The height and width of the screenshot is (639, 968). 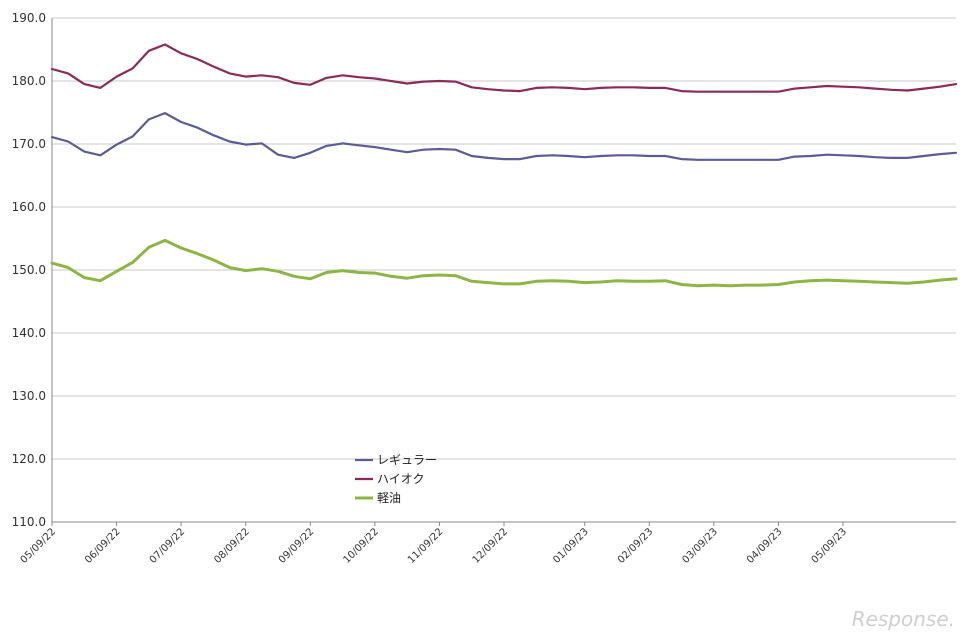 I want to click on series-line-diesel, so click(x=504, y=263).